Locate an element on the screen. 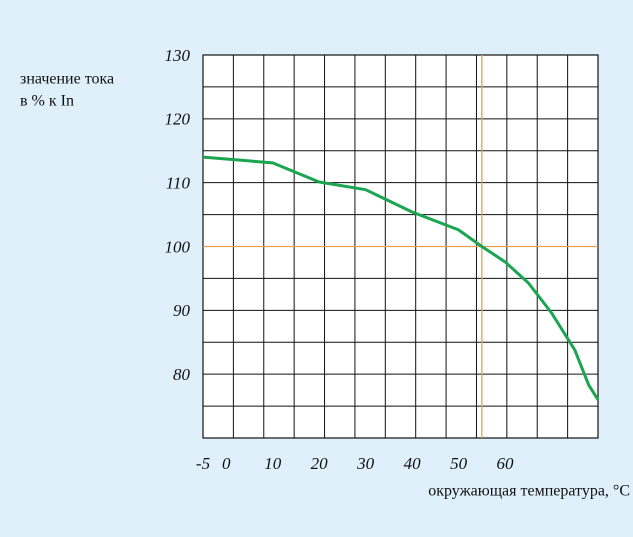 The height and width of the screenshot is (537, 633). y-tick-label: 120 is located at coordinates (178, 119).